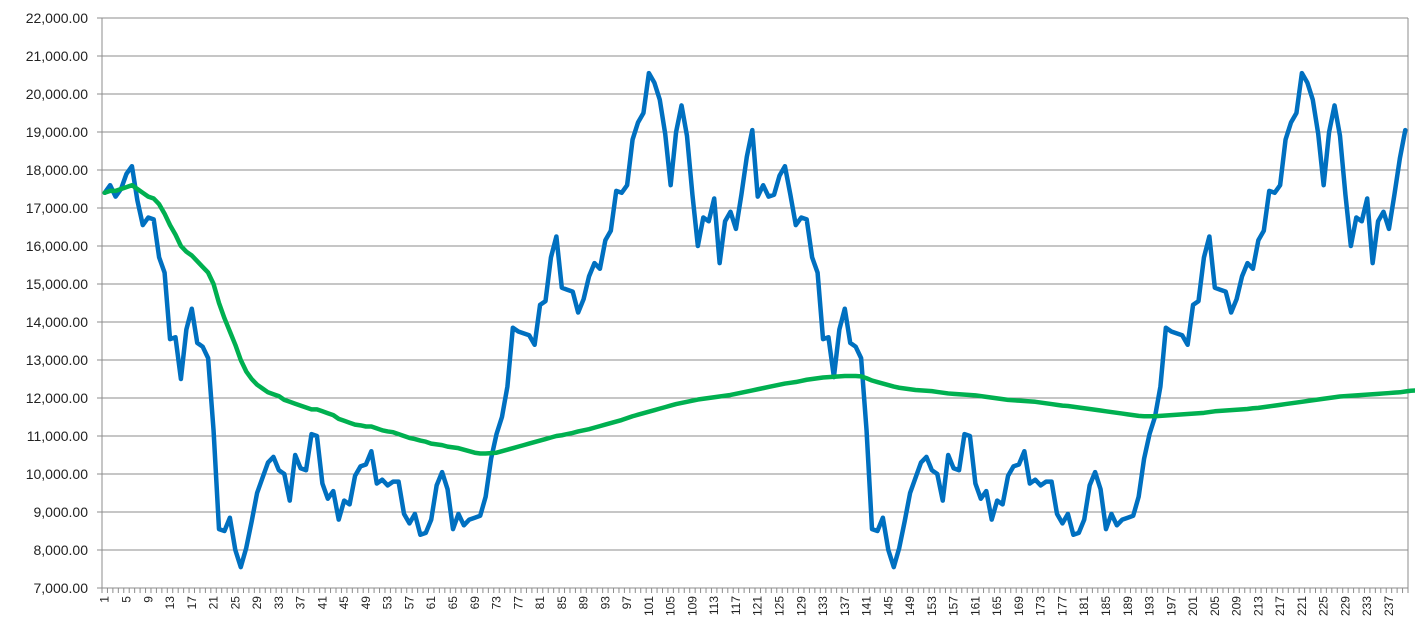 The width and height of the screenshot is (1415, 635). What do you see at coordinates (235, 603) in the screenshot?
I see `x-tick-label: 25` at bounding box center [235, 603].